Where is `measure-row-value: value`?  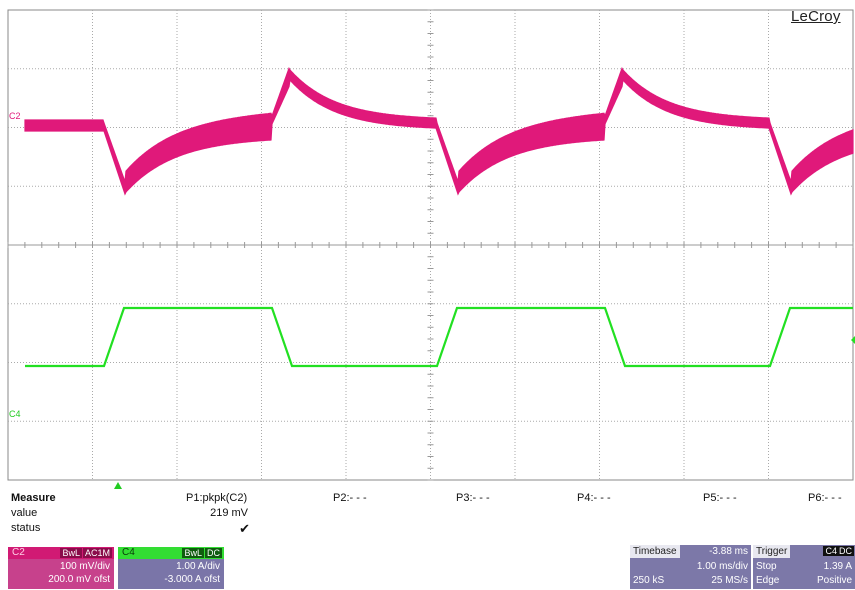 measure-row-value: value is located at coordinates (24, 513).